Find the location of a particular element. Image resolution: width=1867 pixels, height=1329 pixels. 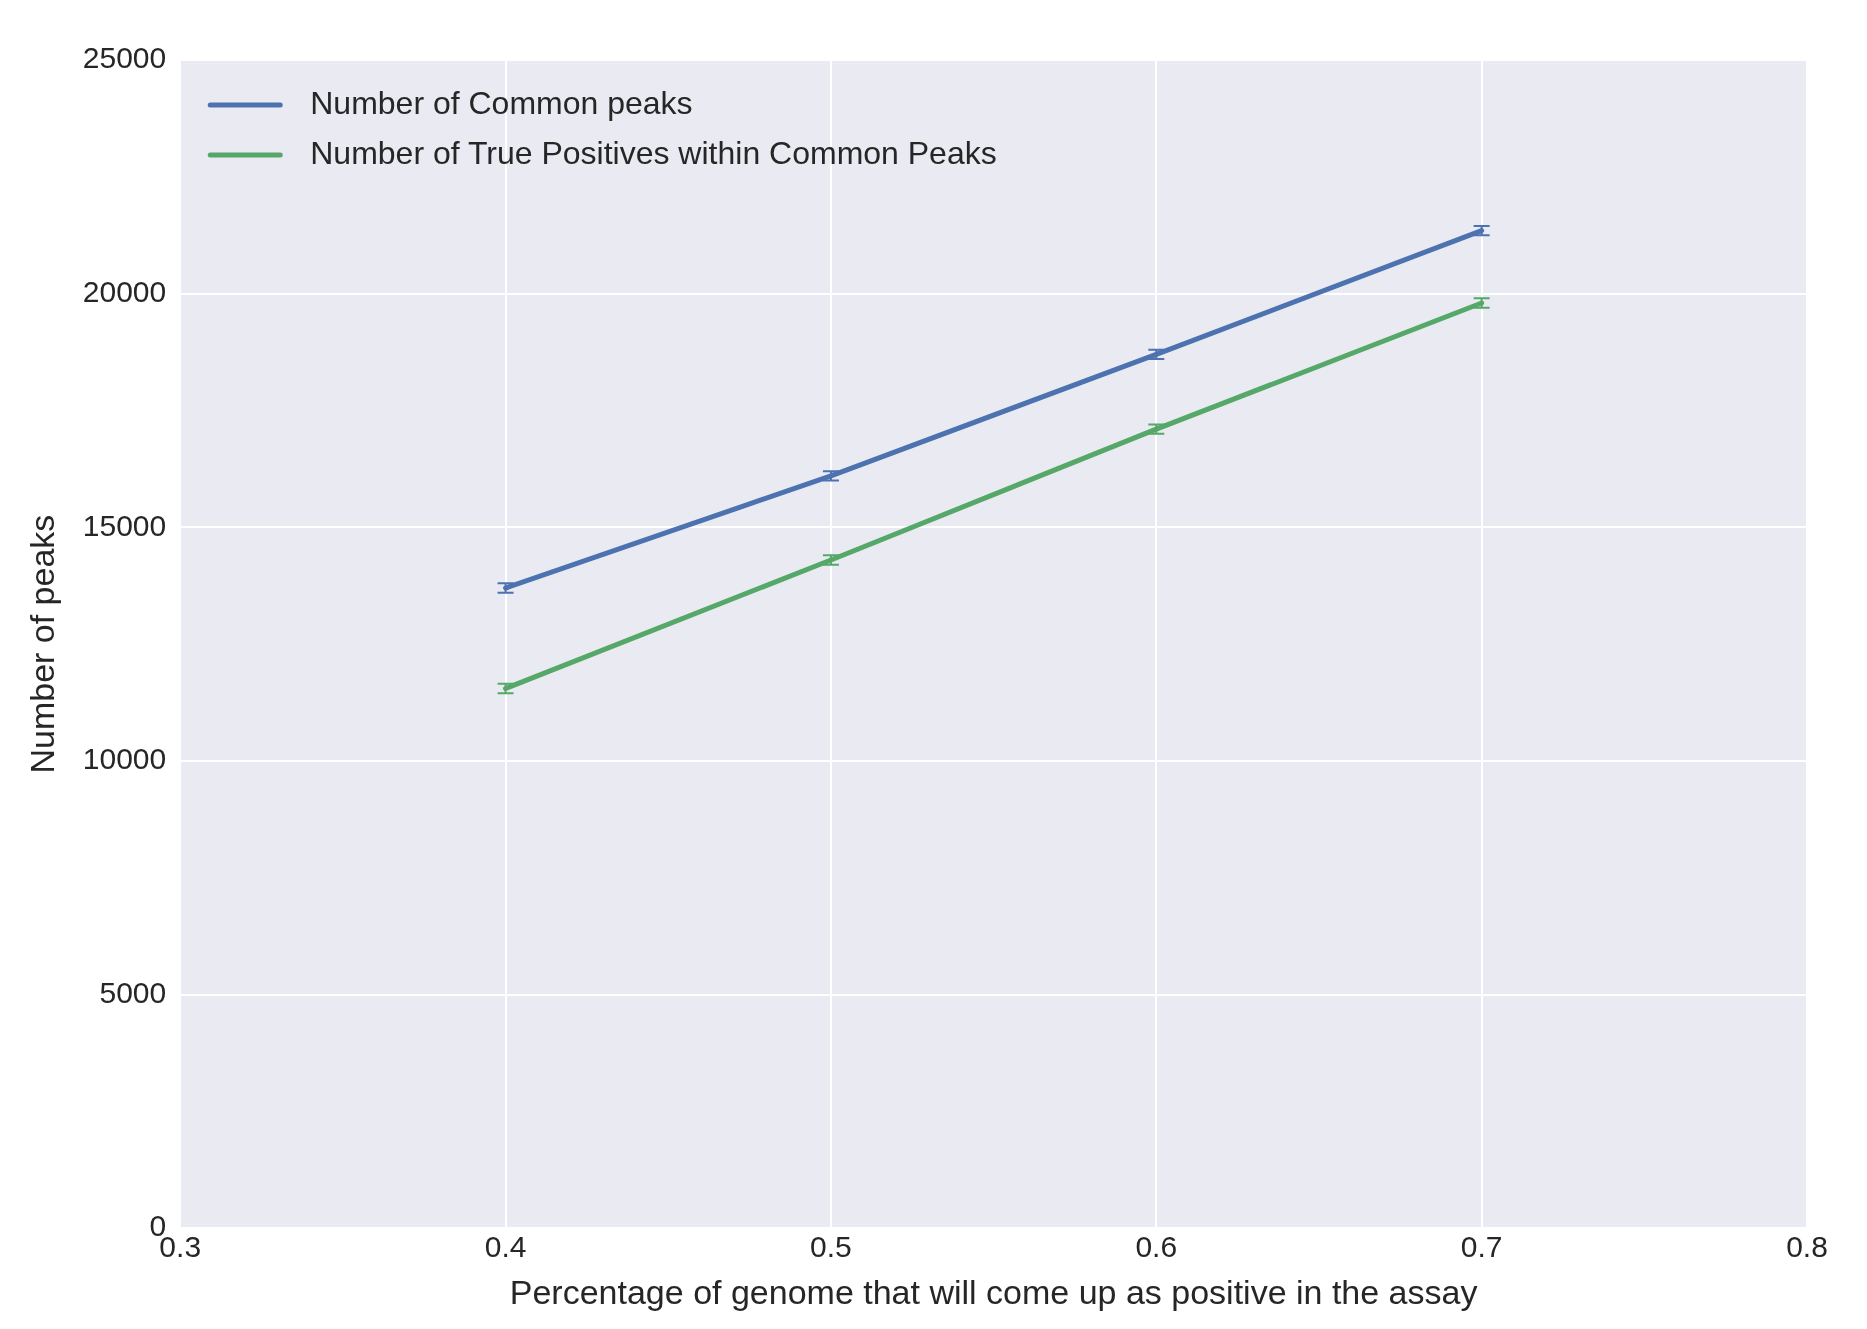

x-tick-label: 0.5 is located at coordinates (831, 1247).